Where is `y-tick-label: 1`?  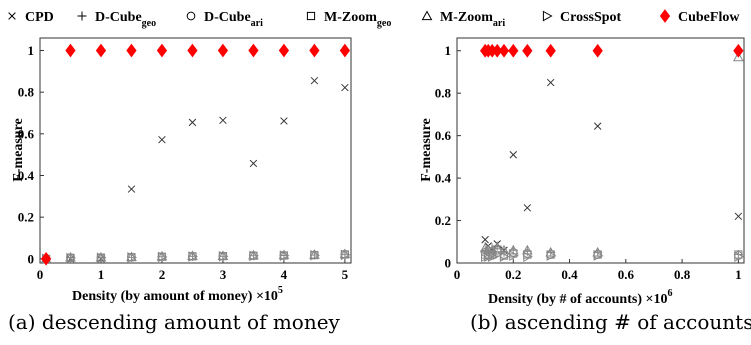 y-tick-label: 1 is located at coordinates (448, 50).